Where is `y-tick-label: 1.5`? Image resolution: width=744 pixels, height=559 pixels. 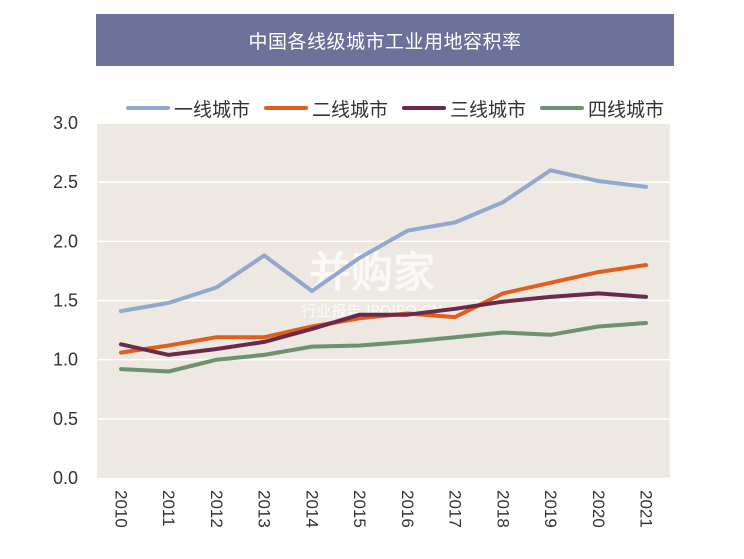 y-tick-label: 1.5 is located at coordinates (65, 301).